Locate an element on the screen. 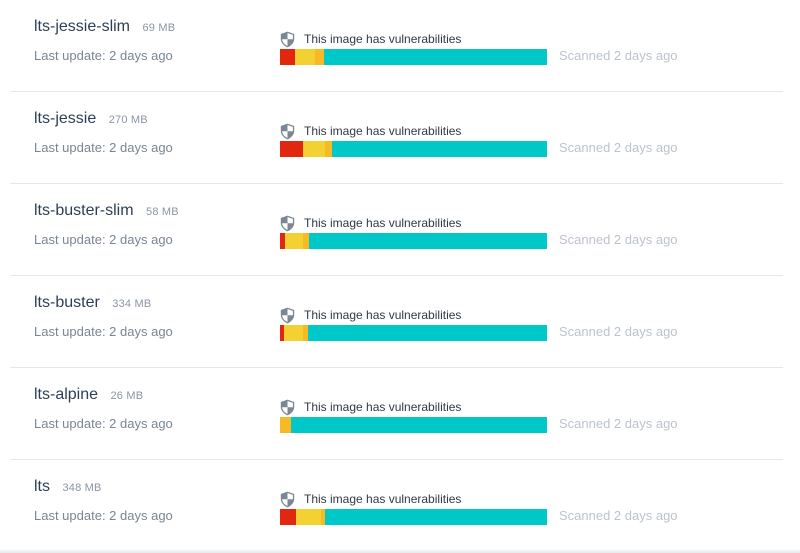 This screenshot has width=800, height=553. tag-size: 26 MB is located at coordinates (127, 396).